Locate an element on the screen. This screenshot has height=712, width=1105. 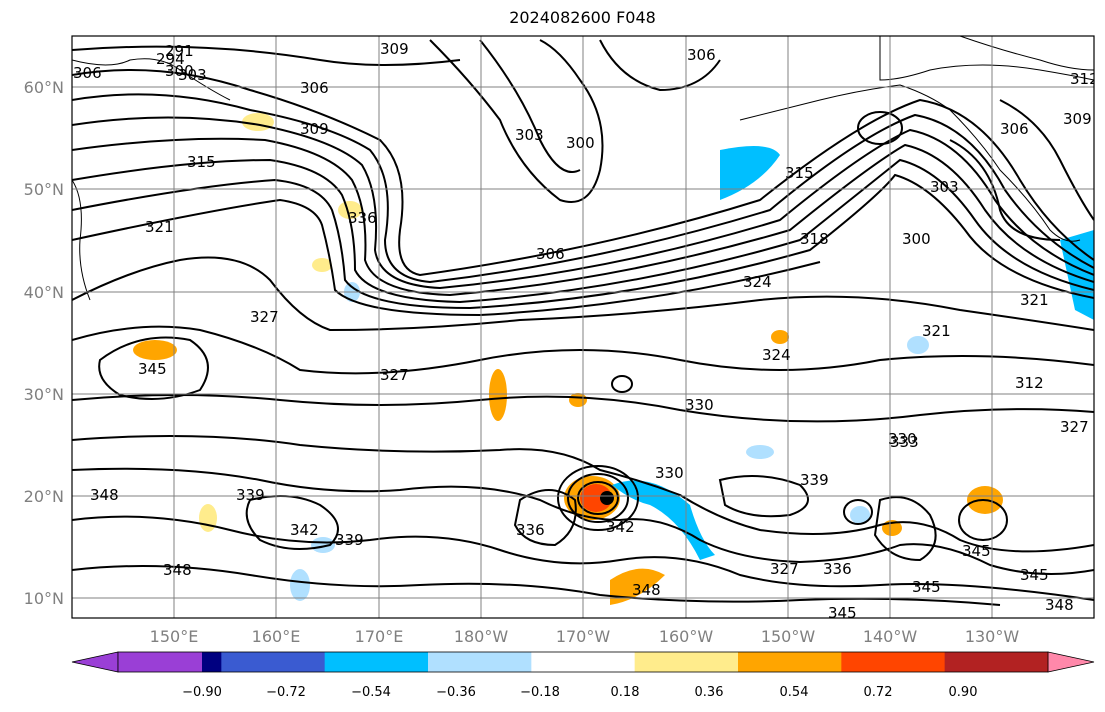
colorbar-tick-label: 0.54 is located at coordinates (794, 692).